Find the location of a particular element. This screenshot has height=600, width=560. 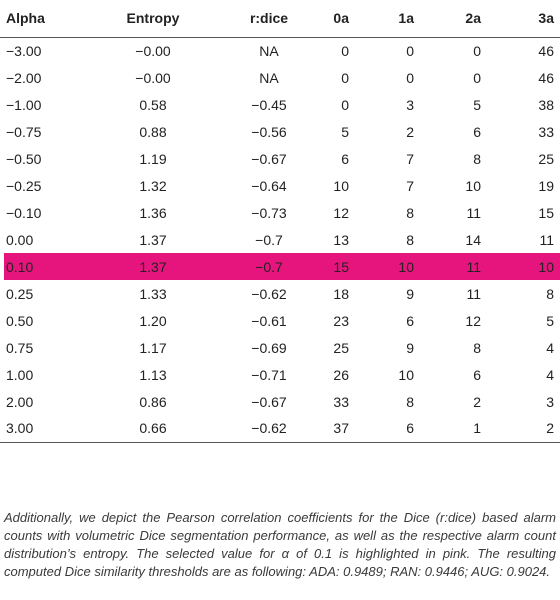

table-row: 0.00 1.37 −0.7 13 8 14 11 is located at coordinates (280, 239).